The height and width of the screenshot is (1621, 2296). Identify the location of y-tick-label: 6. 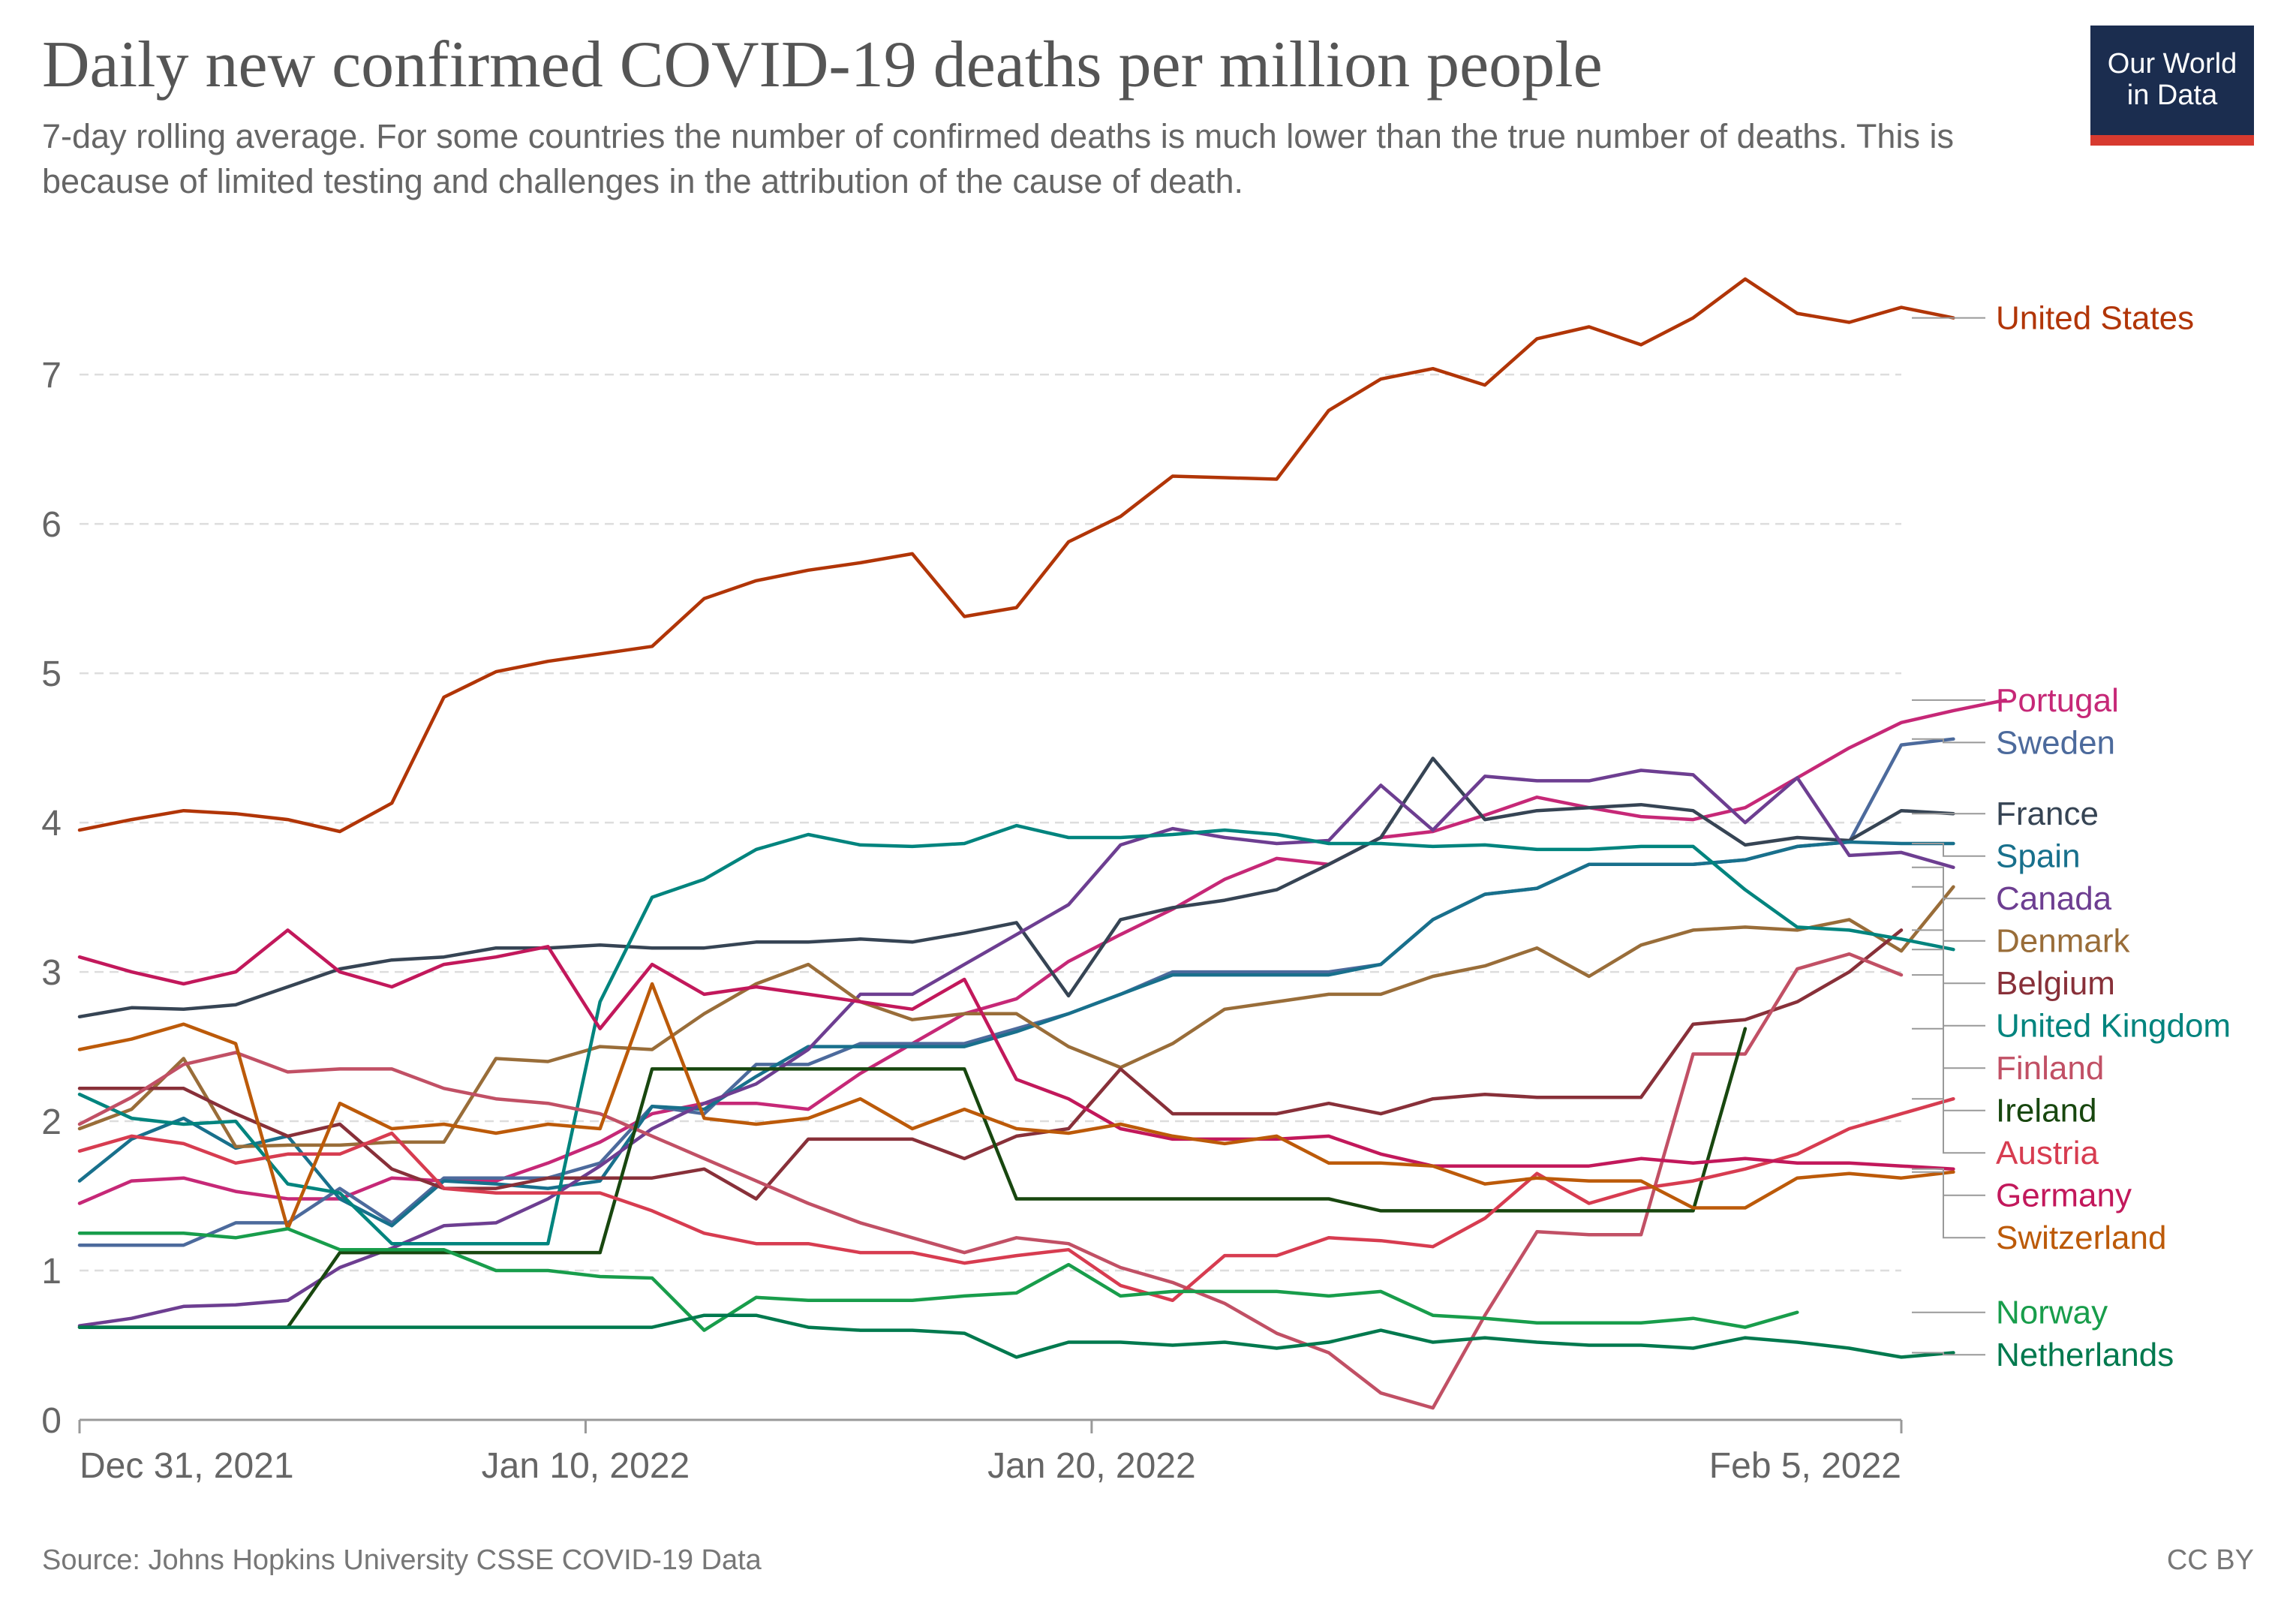
(51, 525).